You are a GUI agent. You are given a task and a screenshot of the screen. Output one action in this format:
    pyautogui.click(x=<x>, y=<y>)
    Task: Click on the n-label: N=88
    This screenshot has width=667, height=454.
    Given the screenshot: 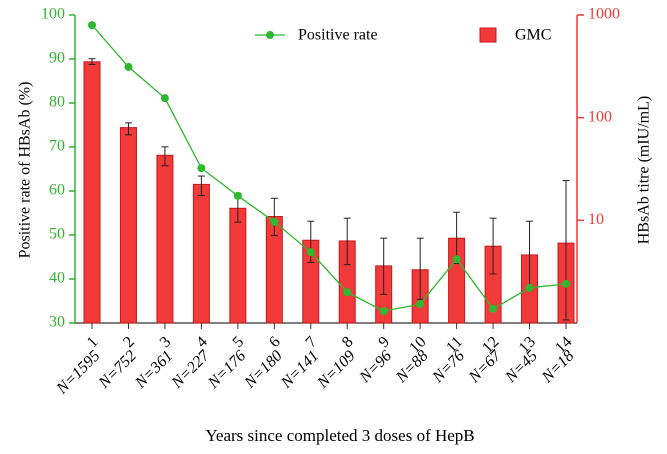 What is the action you would take?
    pyautogui.click(x=411, y=366)
    